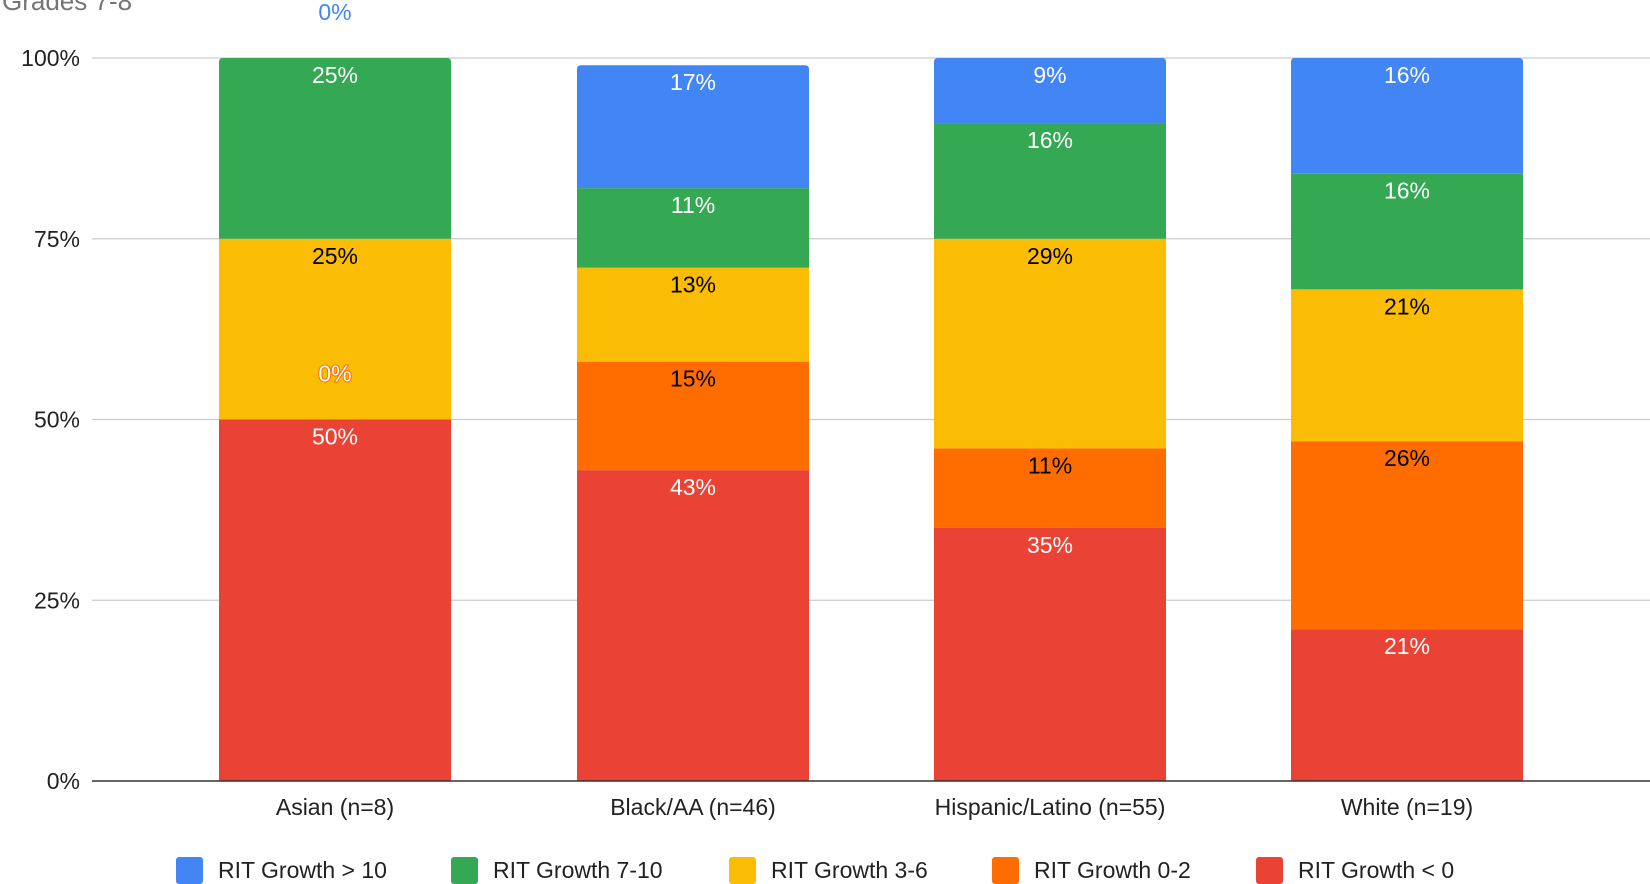  What do you see at coordinates (335, 807) in the screenshot?
I see `x-tick-label: Asian (n=8)` at bounding box center [335, 807].